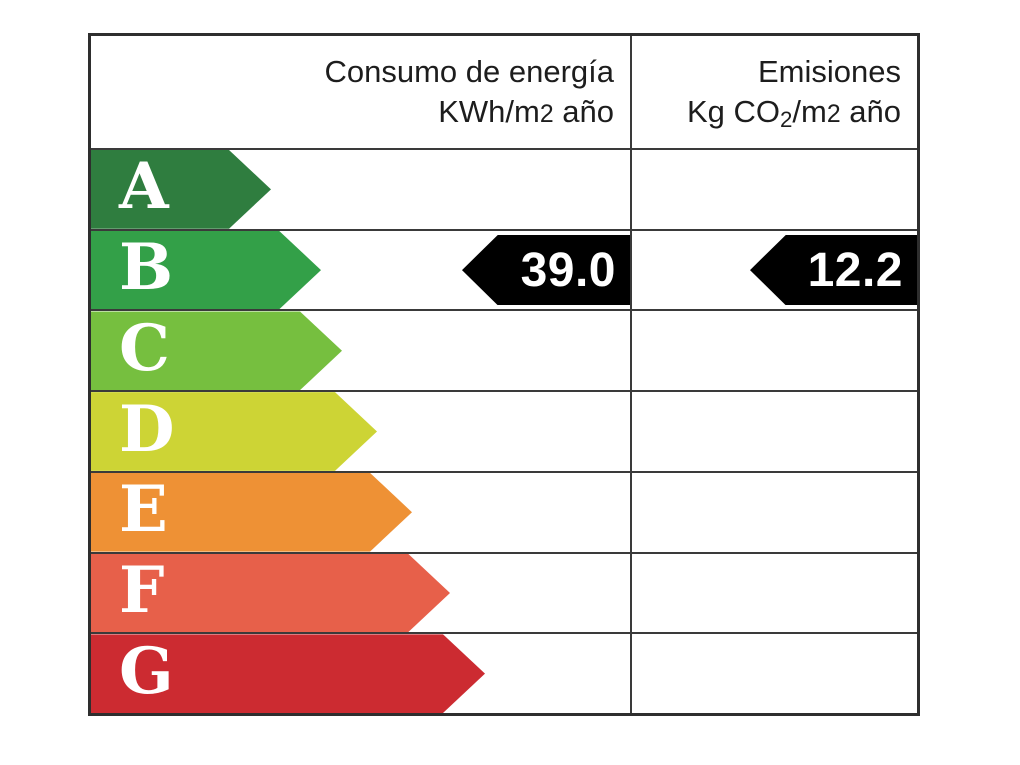 This screenshot has width=1020, height=765. What do you see at coordinates (829, 71) in the screenshot?
I see `emissions-header-line1: Emisiones` at bounding box center [829, 71].